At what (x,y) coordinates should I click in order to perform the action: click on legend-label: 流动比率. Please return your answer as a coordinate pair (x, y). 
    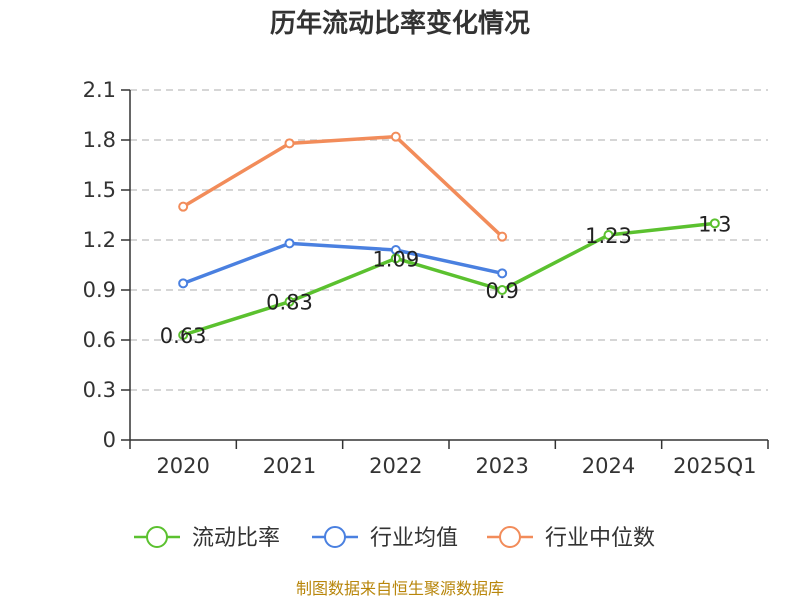
    Looking at the image, I should click on (236, 538).